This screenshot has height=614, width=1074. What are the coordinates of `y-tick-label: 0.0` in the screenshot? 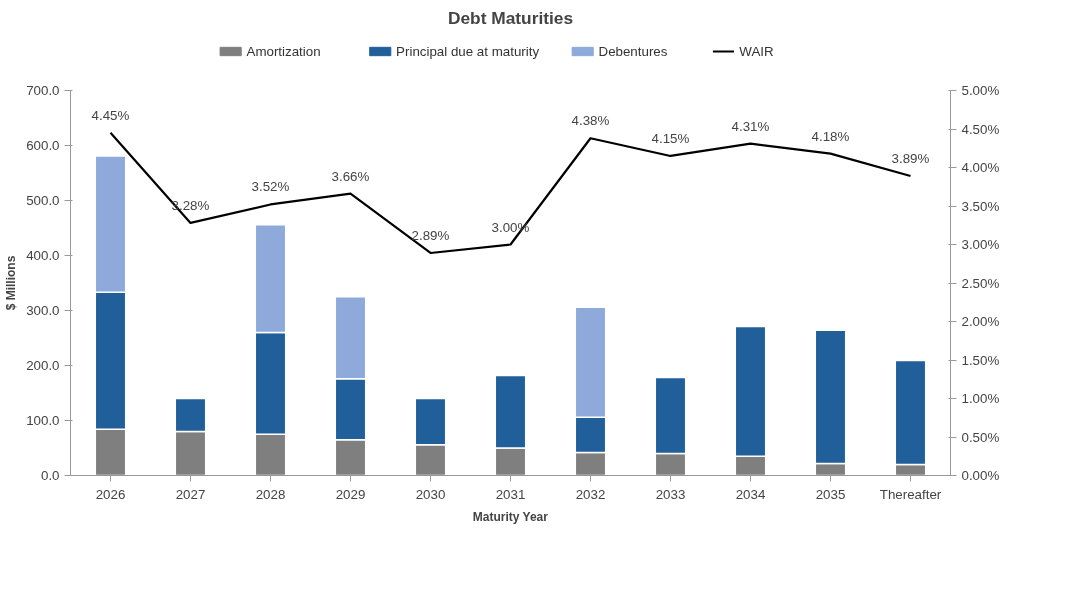 It's located at (50, 475).